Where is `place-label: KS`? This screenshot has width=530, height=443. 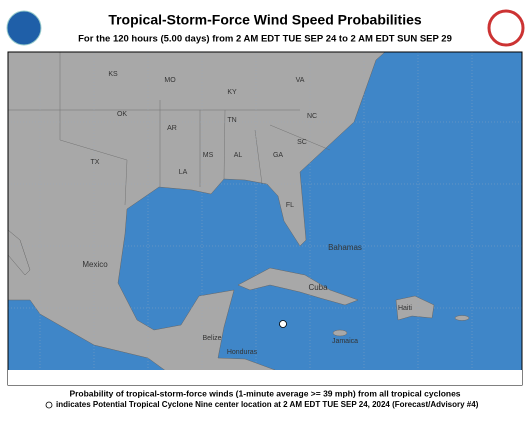 place-label: KS is located at coordinates (113, 74).